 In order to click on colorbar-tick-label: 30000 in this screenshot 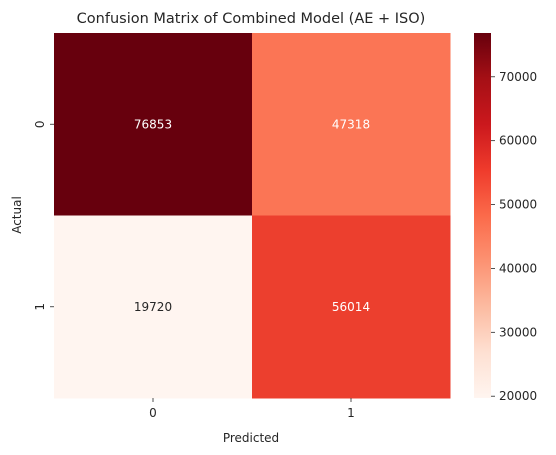, I will do `click(518, 332)`.